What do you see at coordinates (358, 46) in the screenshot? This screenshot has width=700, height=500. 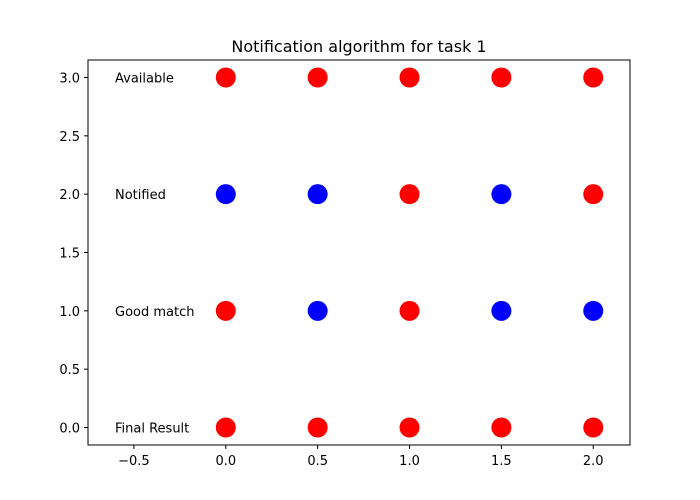 I see `chart-title: Notification algorithm for task 1` at bounding box center [358, 46].